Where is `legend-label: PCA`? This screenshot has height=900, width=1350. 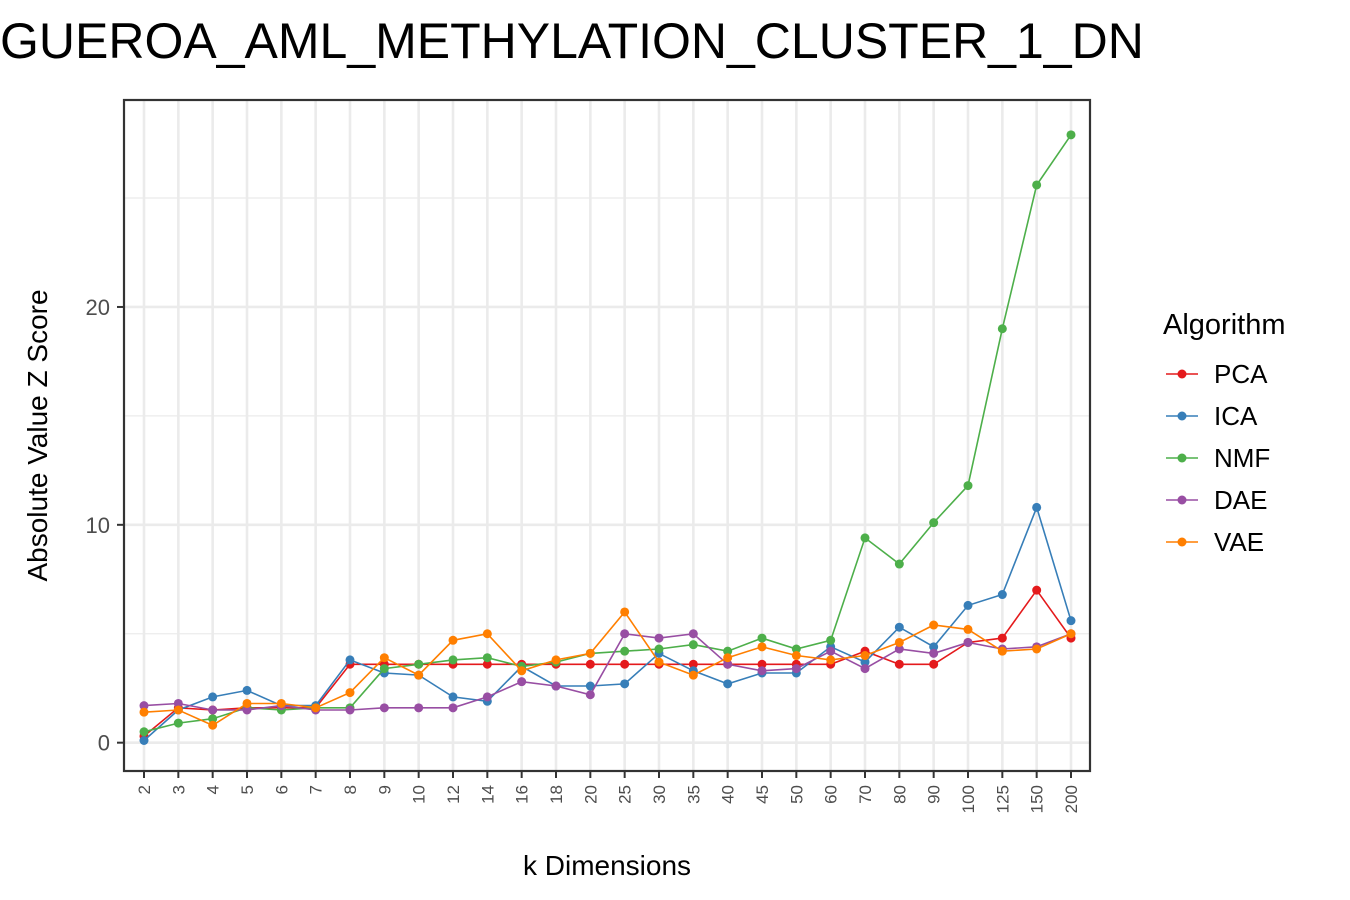
legend-label: PCA is located at coordinates (1241, 374).